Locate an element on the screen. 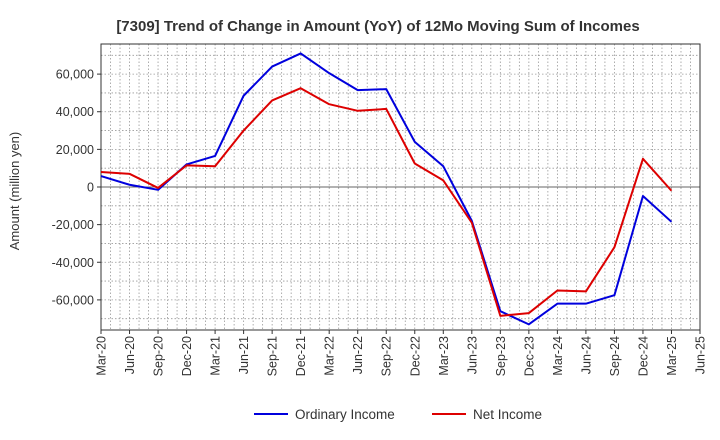  x-tick-label: Sep-21 is located at coordinates (273, 356).